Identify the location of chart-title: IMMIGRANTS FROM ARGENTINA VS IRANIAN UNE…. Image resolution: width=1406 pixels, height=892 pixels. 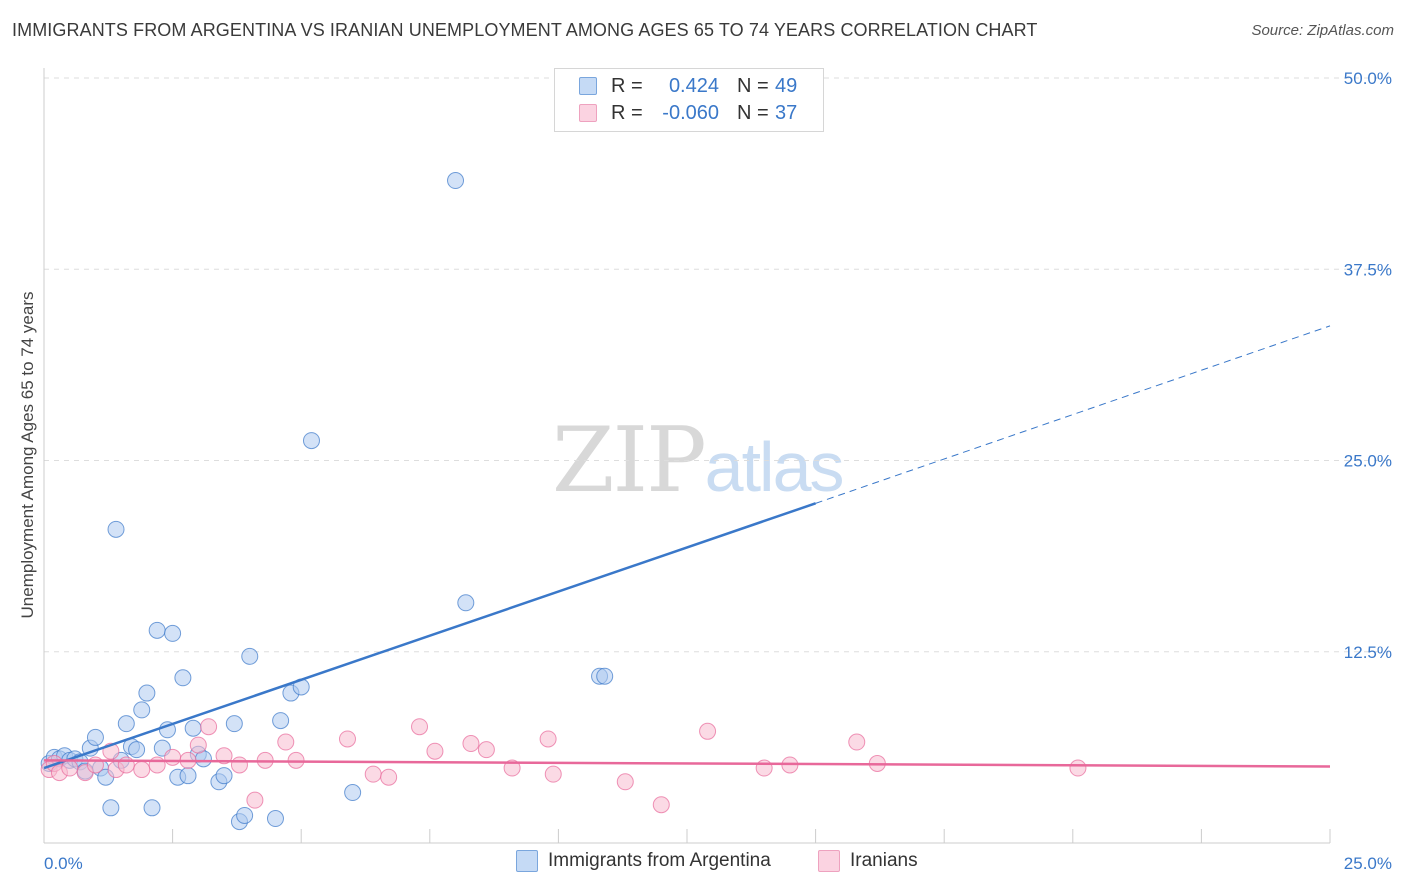
(525, 30).